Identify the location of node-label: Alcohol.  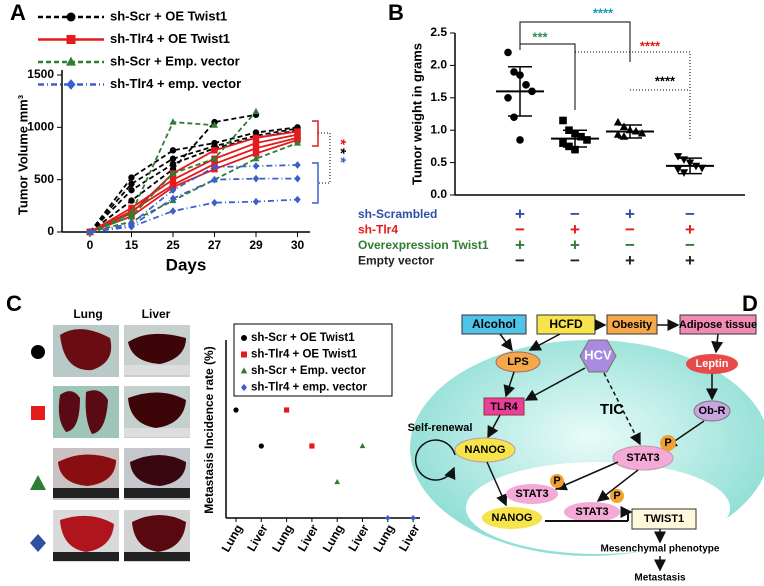
(494, 324).